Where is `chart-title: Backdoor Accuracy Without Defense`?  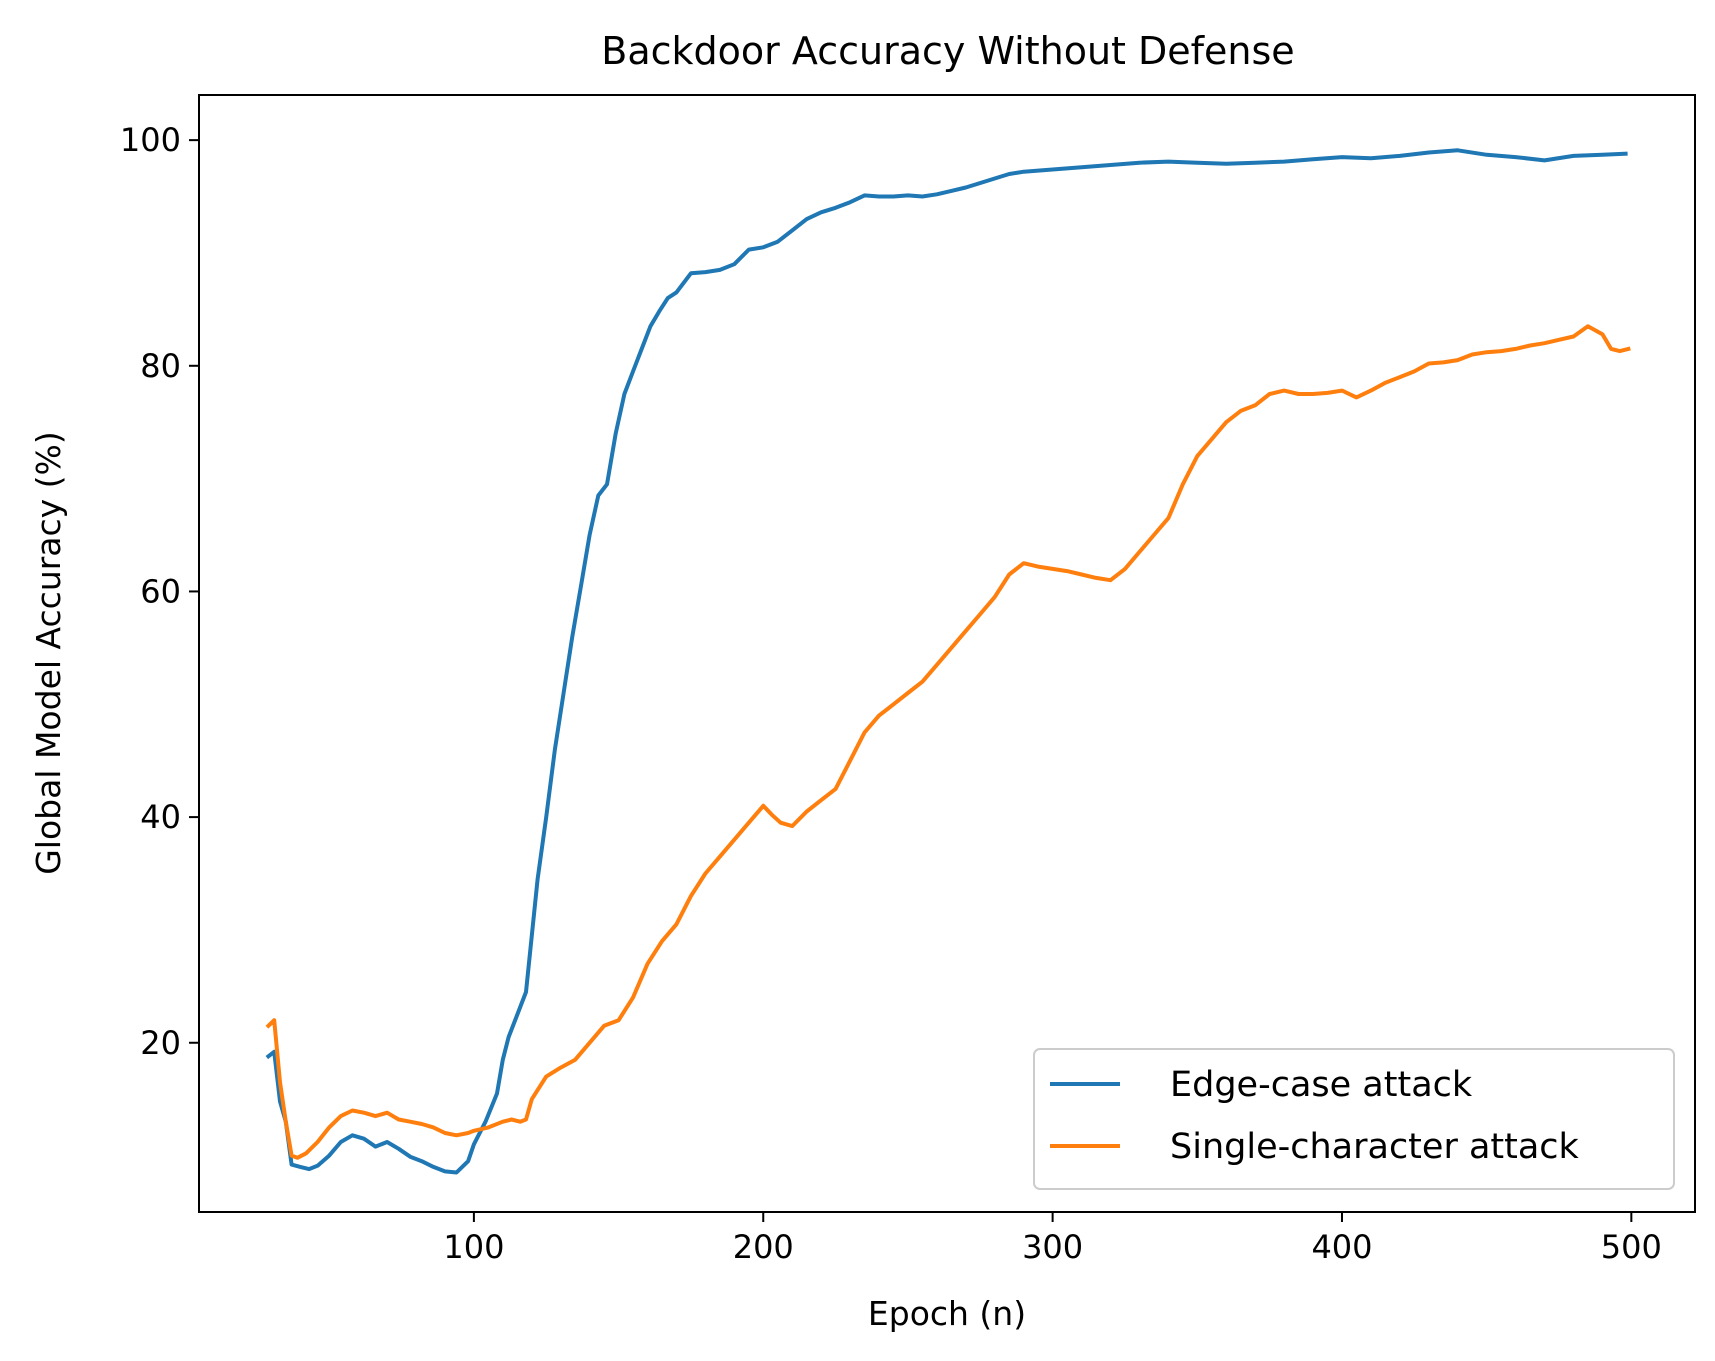
chart-title: Backdoor Accuracy Without Defense is located at coordinates (947, 51).